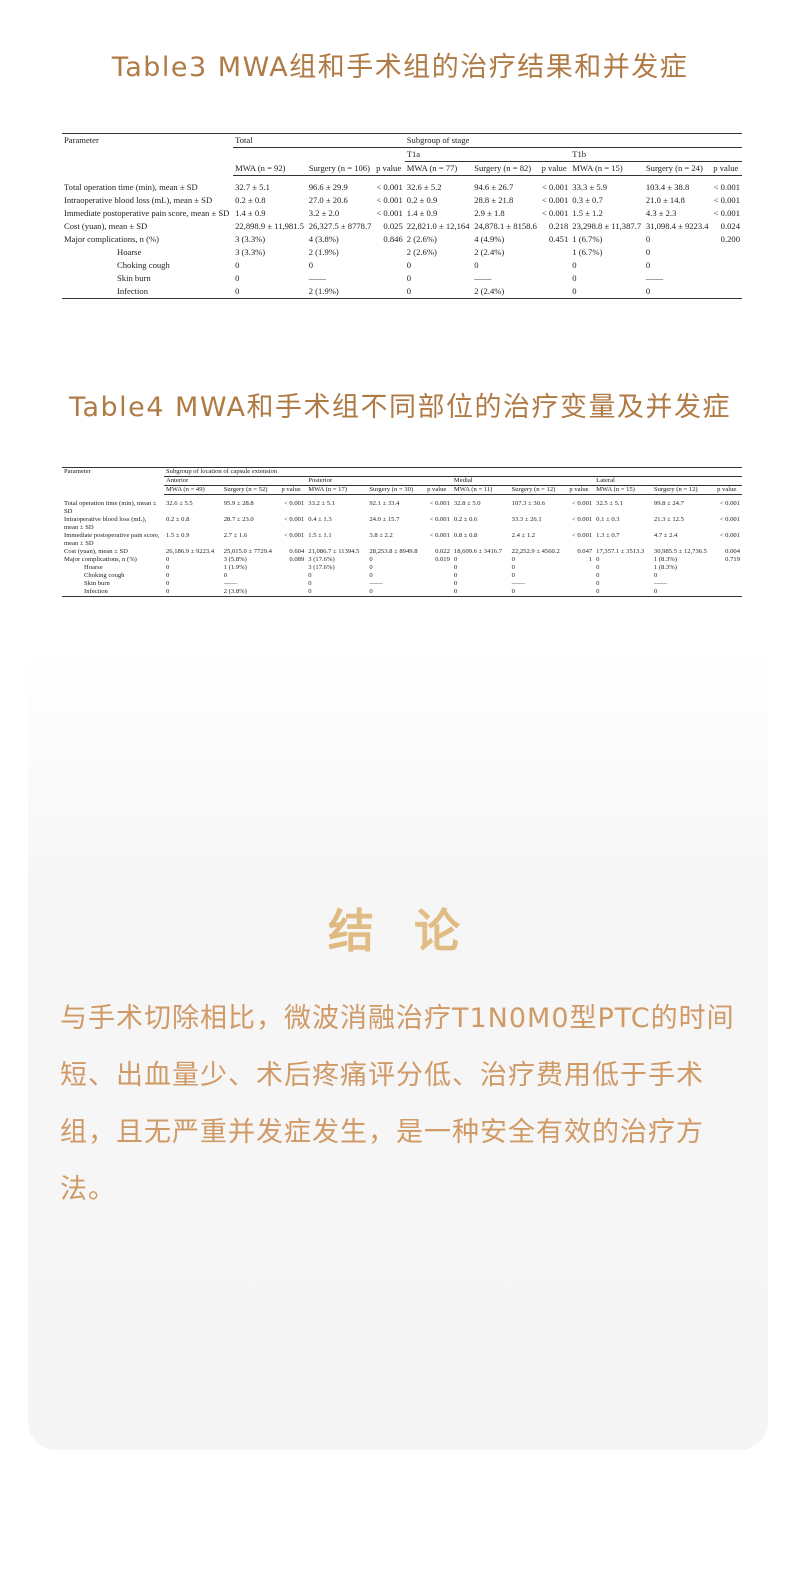 The height and width of the screenshot is (1577, 800). Describe the element at coordinates (252, 187) in the screenshot. I see `table-cell: 32.7 ± 5.1` at that location.